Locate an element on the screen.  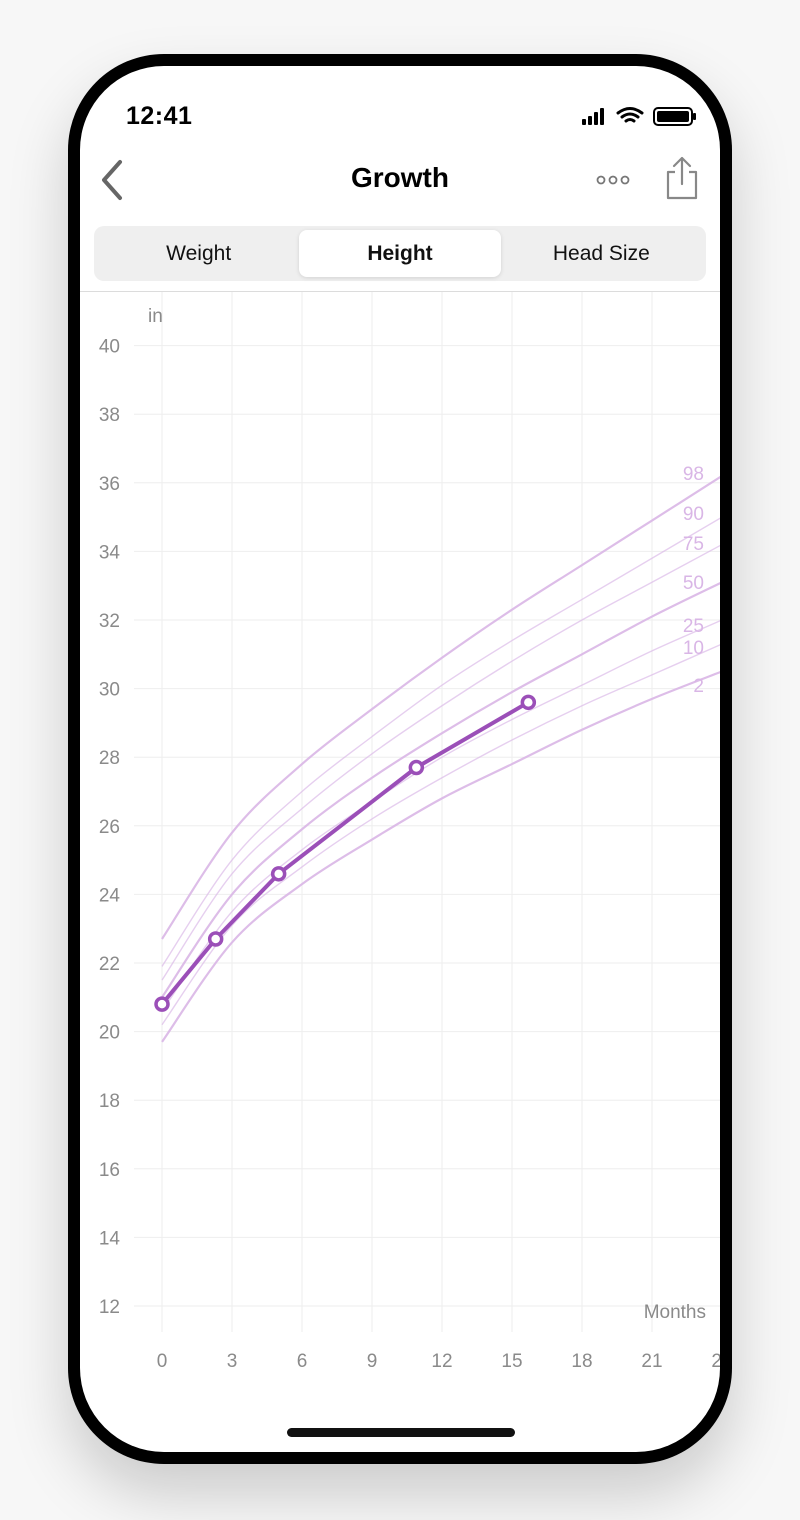
y-tick-label: 34 is located at coordinates (110, 552).